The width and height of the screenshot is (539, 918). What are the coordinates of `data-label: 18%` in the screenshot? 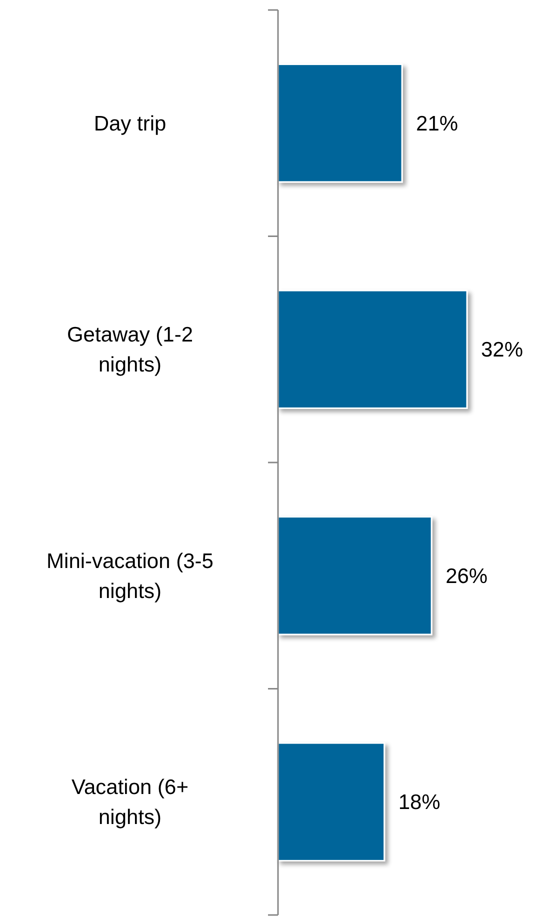 It's located at (419, 802).